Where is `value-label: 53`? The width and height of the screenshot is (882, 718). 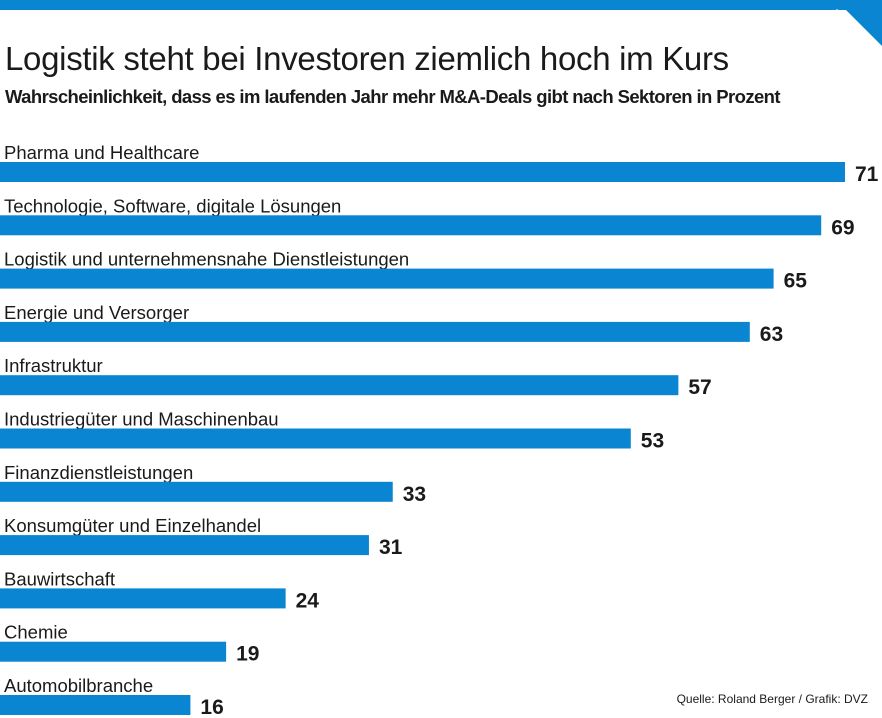
value-label: 53 is located at coordinates (652, 441).